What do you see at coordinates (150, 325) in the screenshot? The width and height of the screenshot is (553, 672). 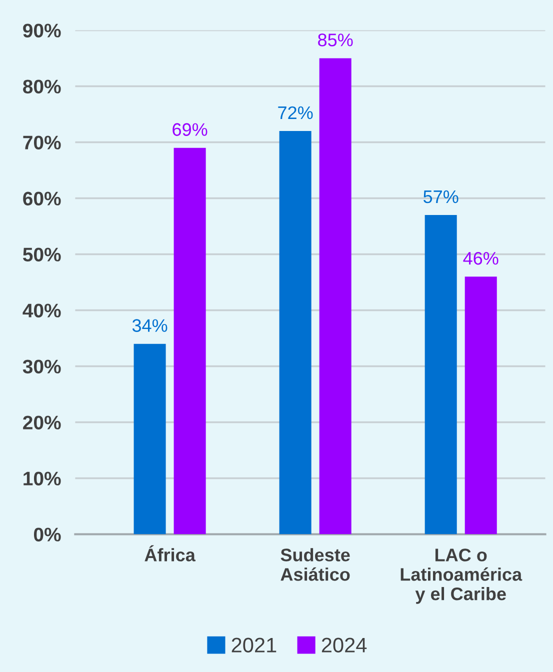 I see `data-label: 34%` at bounding box center [150, 325].